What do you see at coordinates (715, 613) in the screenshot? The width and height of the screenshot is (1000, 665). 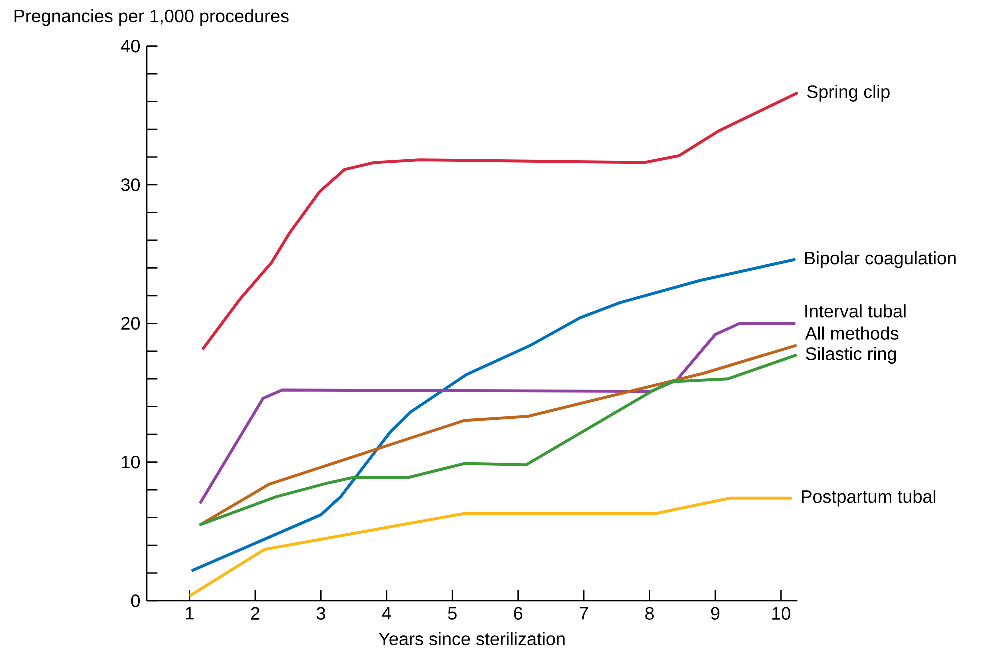 I see `x-tick-label: 9` at bounding box center [715, 613].